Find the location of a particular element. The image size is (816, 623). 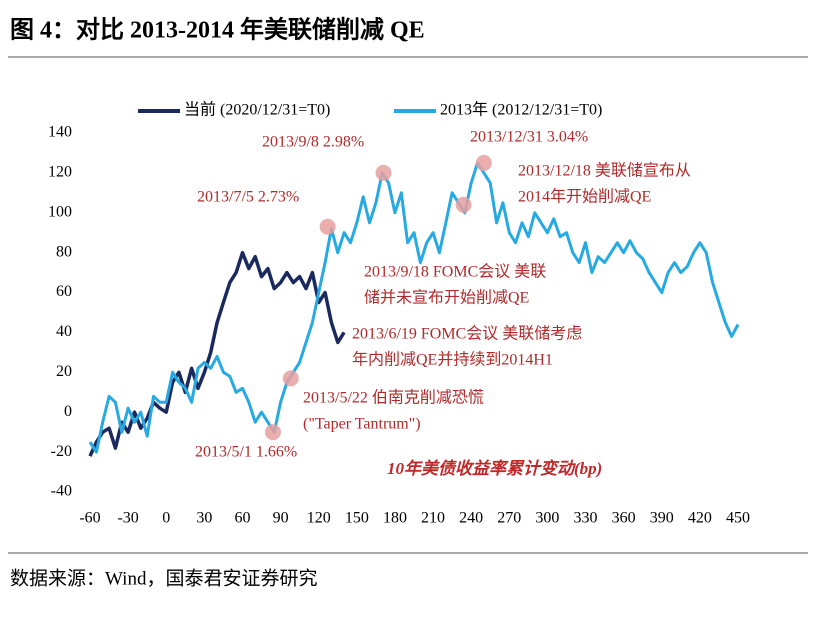

x-tick-label: 270 is located at coordinates (509, 518).